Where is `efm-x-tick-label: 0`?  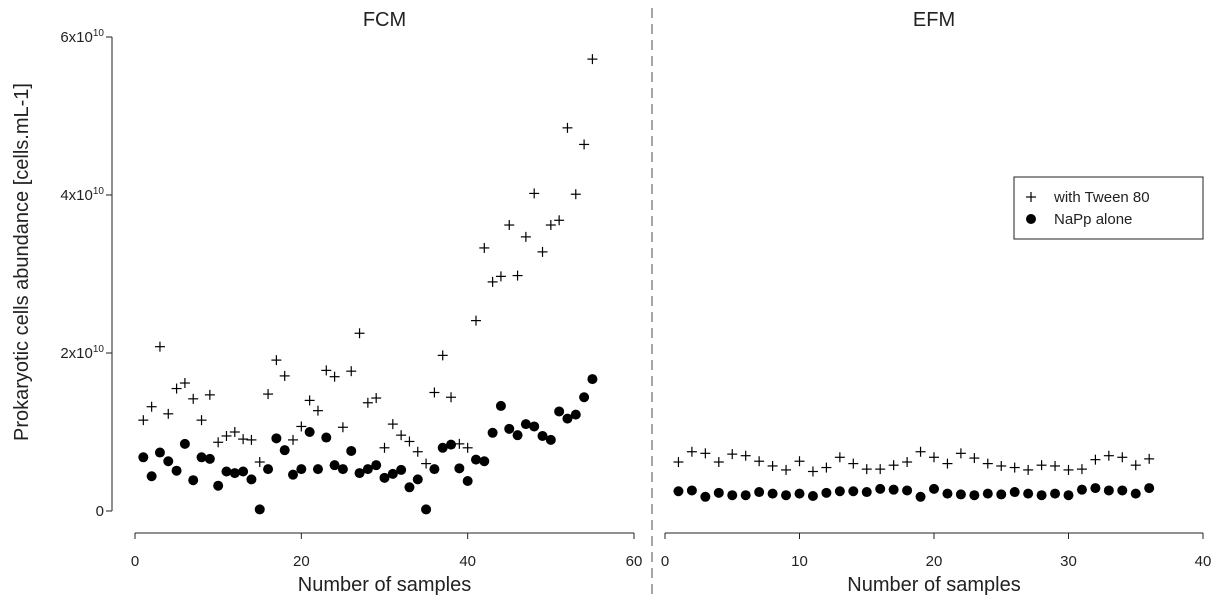
efm-x-tick-label: 0 is located at coordinates (665, 561).